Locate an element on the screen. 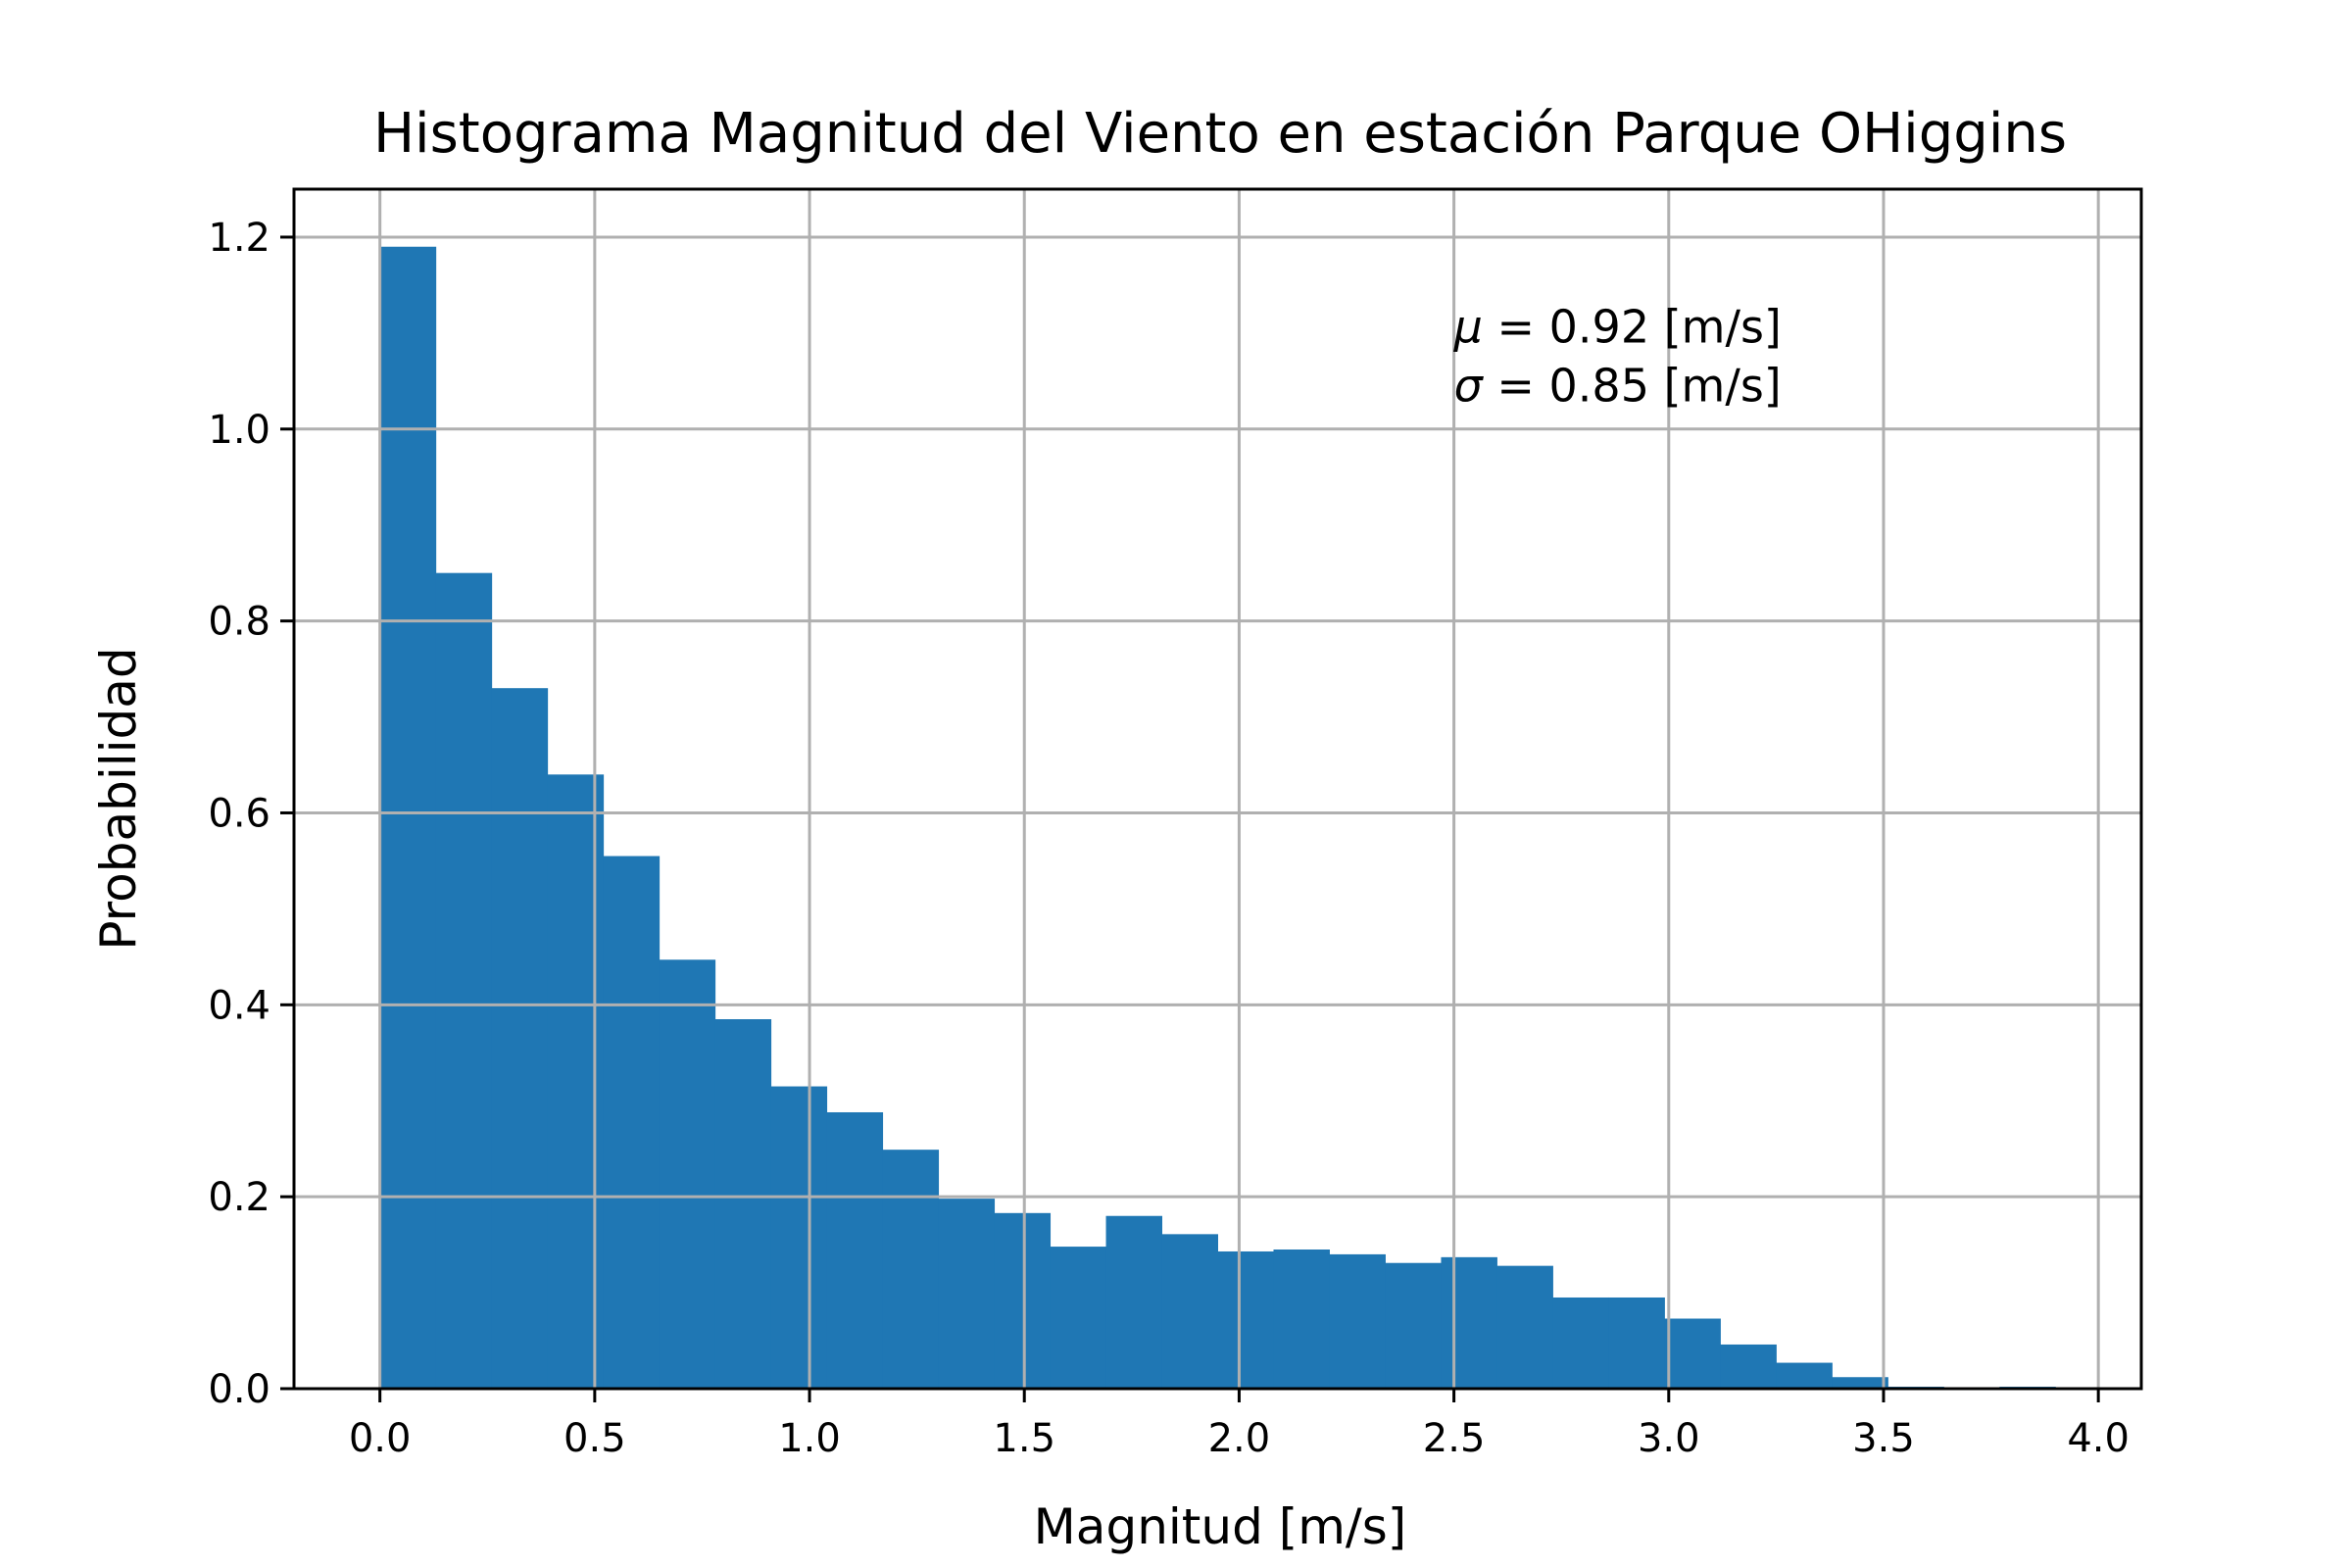  x-axis-ticks: 0.0 0.5 1.0 1.5 2.0 2.5 3.0 3.5 4.0 is located at coordinates (1239, 1425).